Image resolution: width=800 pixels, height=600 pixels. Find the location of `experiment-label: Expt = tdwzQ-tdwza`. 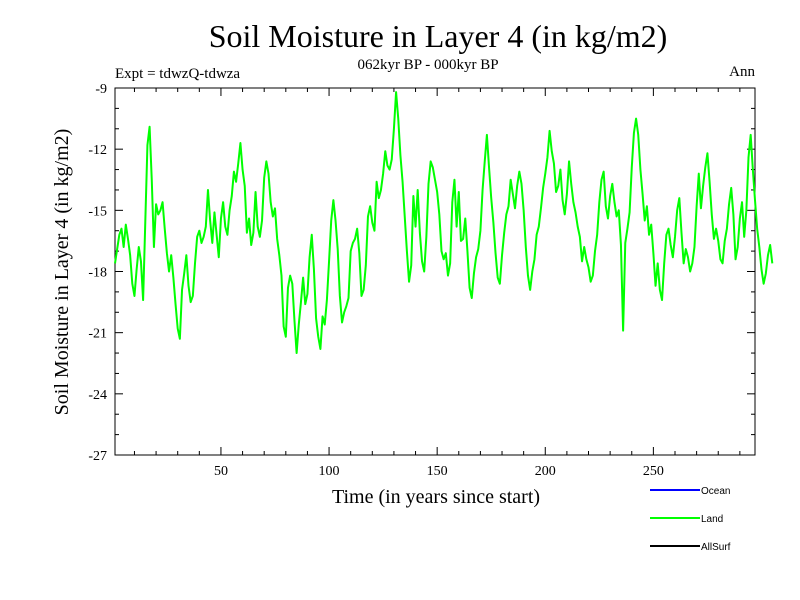

experiment-label: Expt = tdwzQ-tdwza is located at coordinates (177, 74).